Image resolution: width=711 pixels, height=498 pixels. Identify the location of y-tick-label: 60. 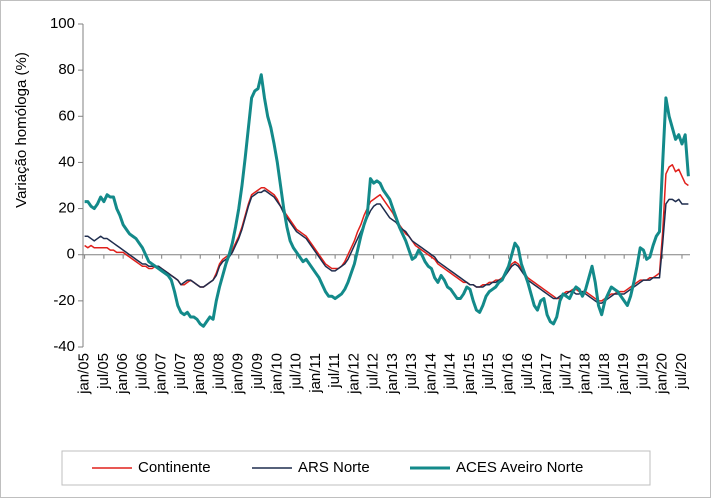
(66, 115).